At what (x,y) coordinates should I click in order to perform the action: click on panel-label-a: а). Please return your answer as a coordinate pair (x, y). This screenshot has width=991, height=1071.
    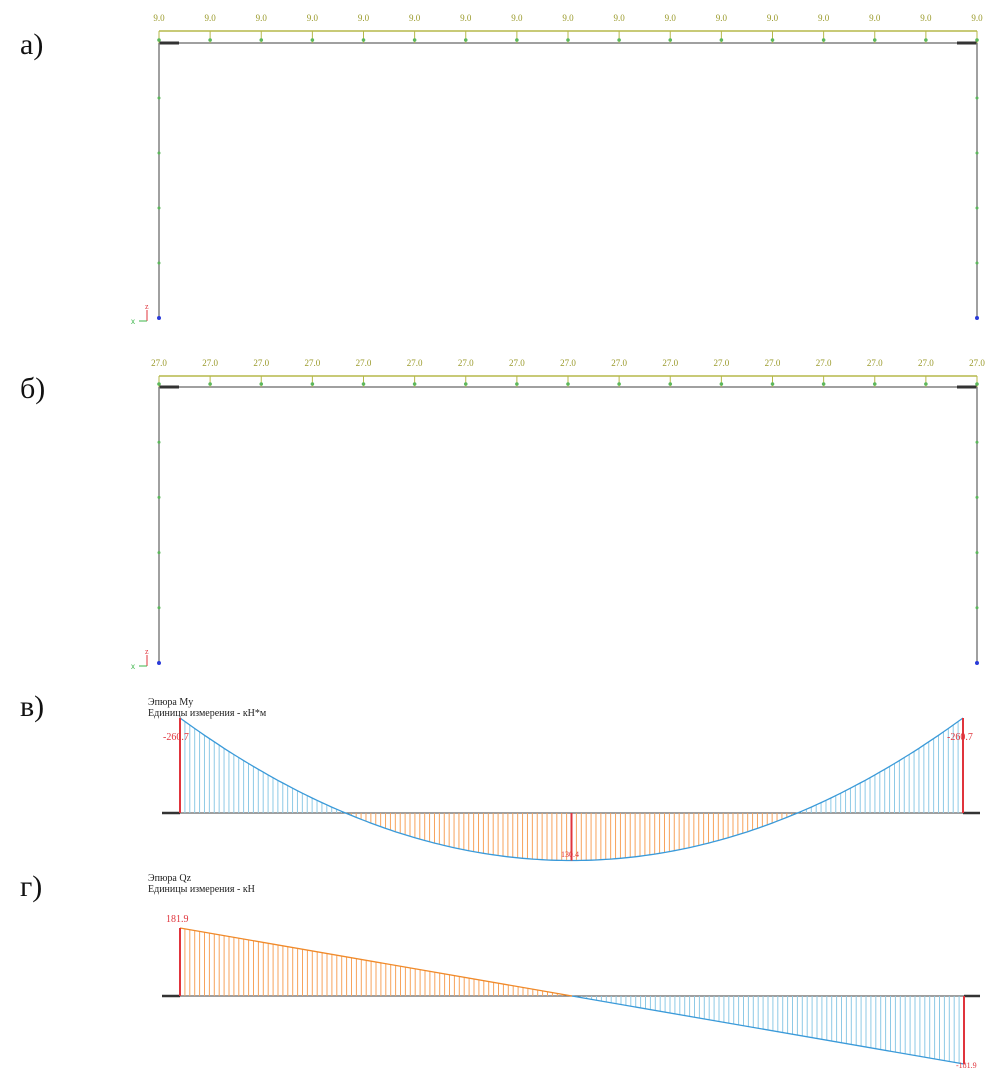
    Looking at the image, I should click on (32, 44).